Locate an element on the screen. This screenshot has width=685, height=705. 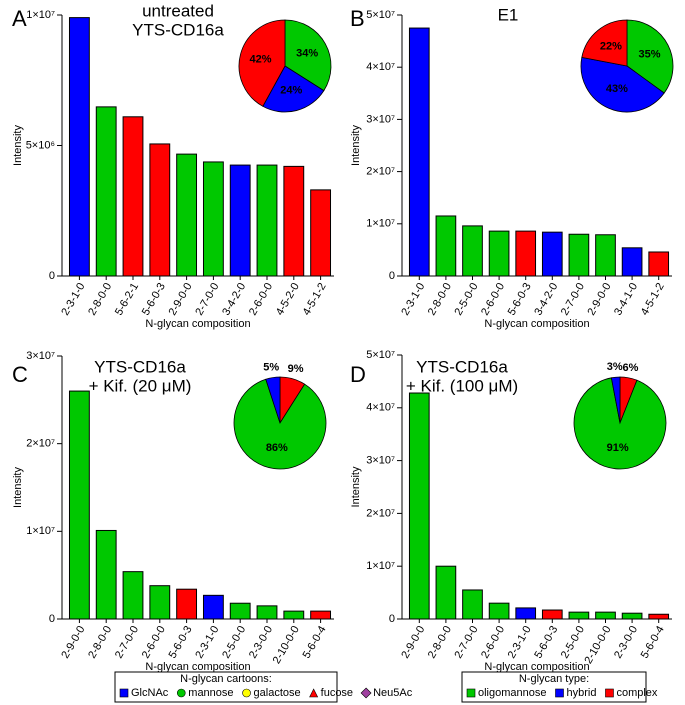
x-tick-label: 3-4-1-0 is located at coordinates (626, 299).